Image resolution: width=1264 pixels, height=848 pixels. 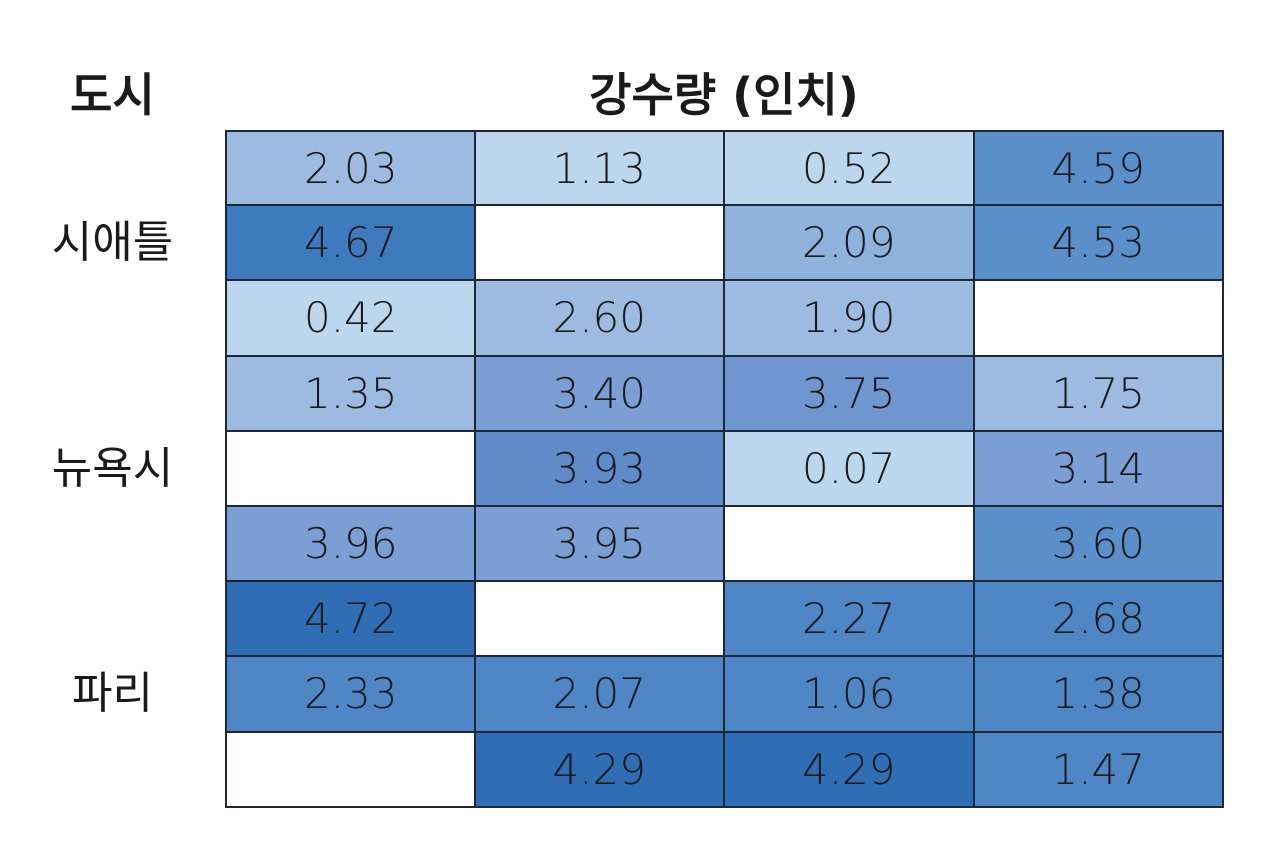 What do you see at coordinates (1098, 169) in the screenshot?
I see `table-cell: 4.59` at bounding box center [1098, 169].